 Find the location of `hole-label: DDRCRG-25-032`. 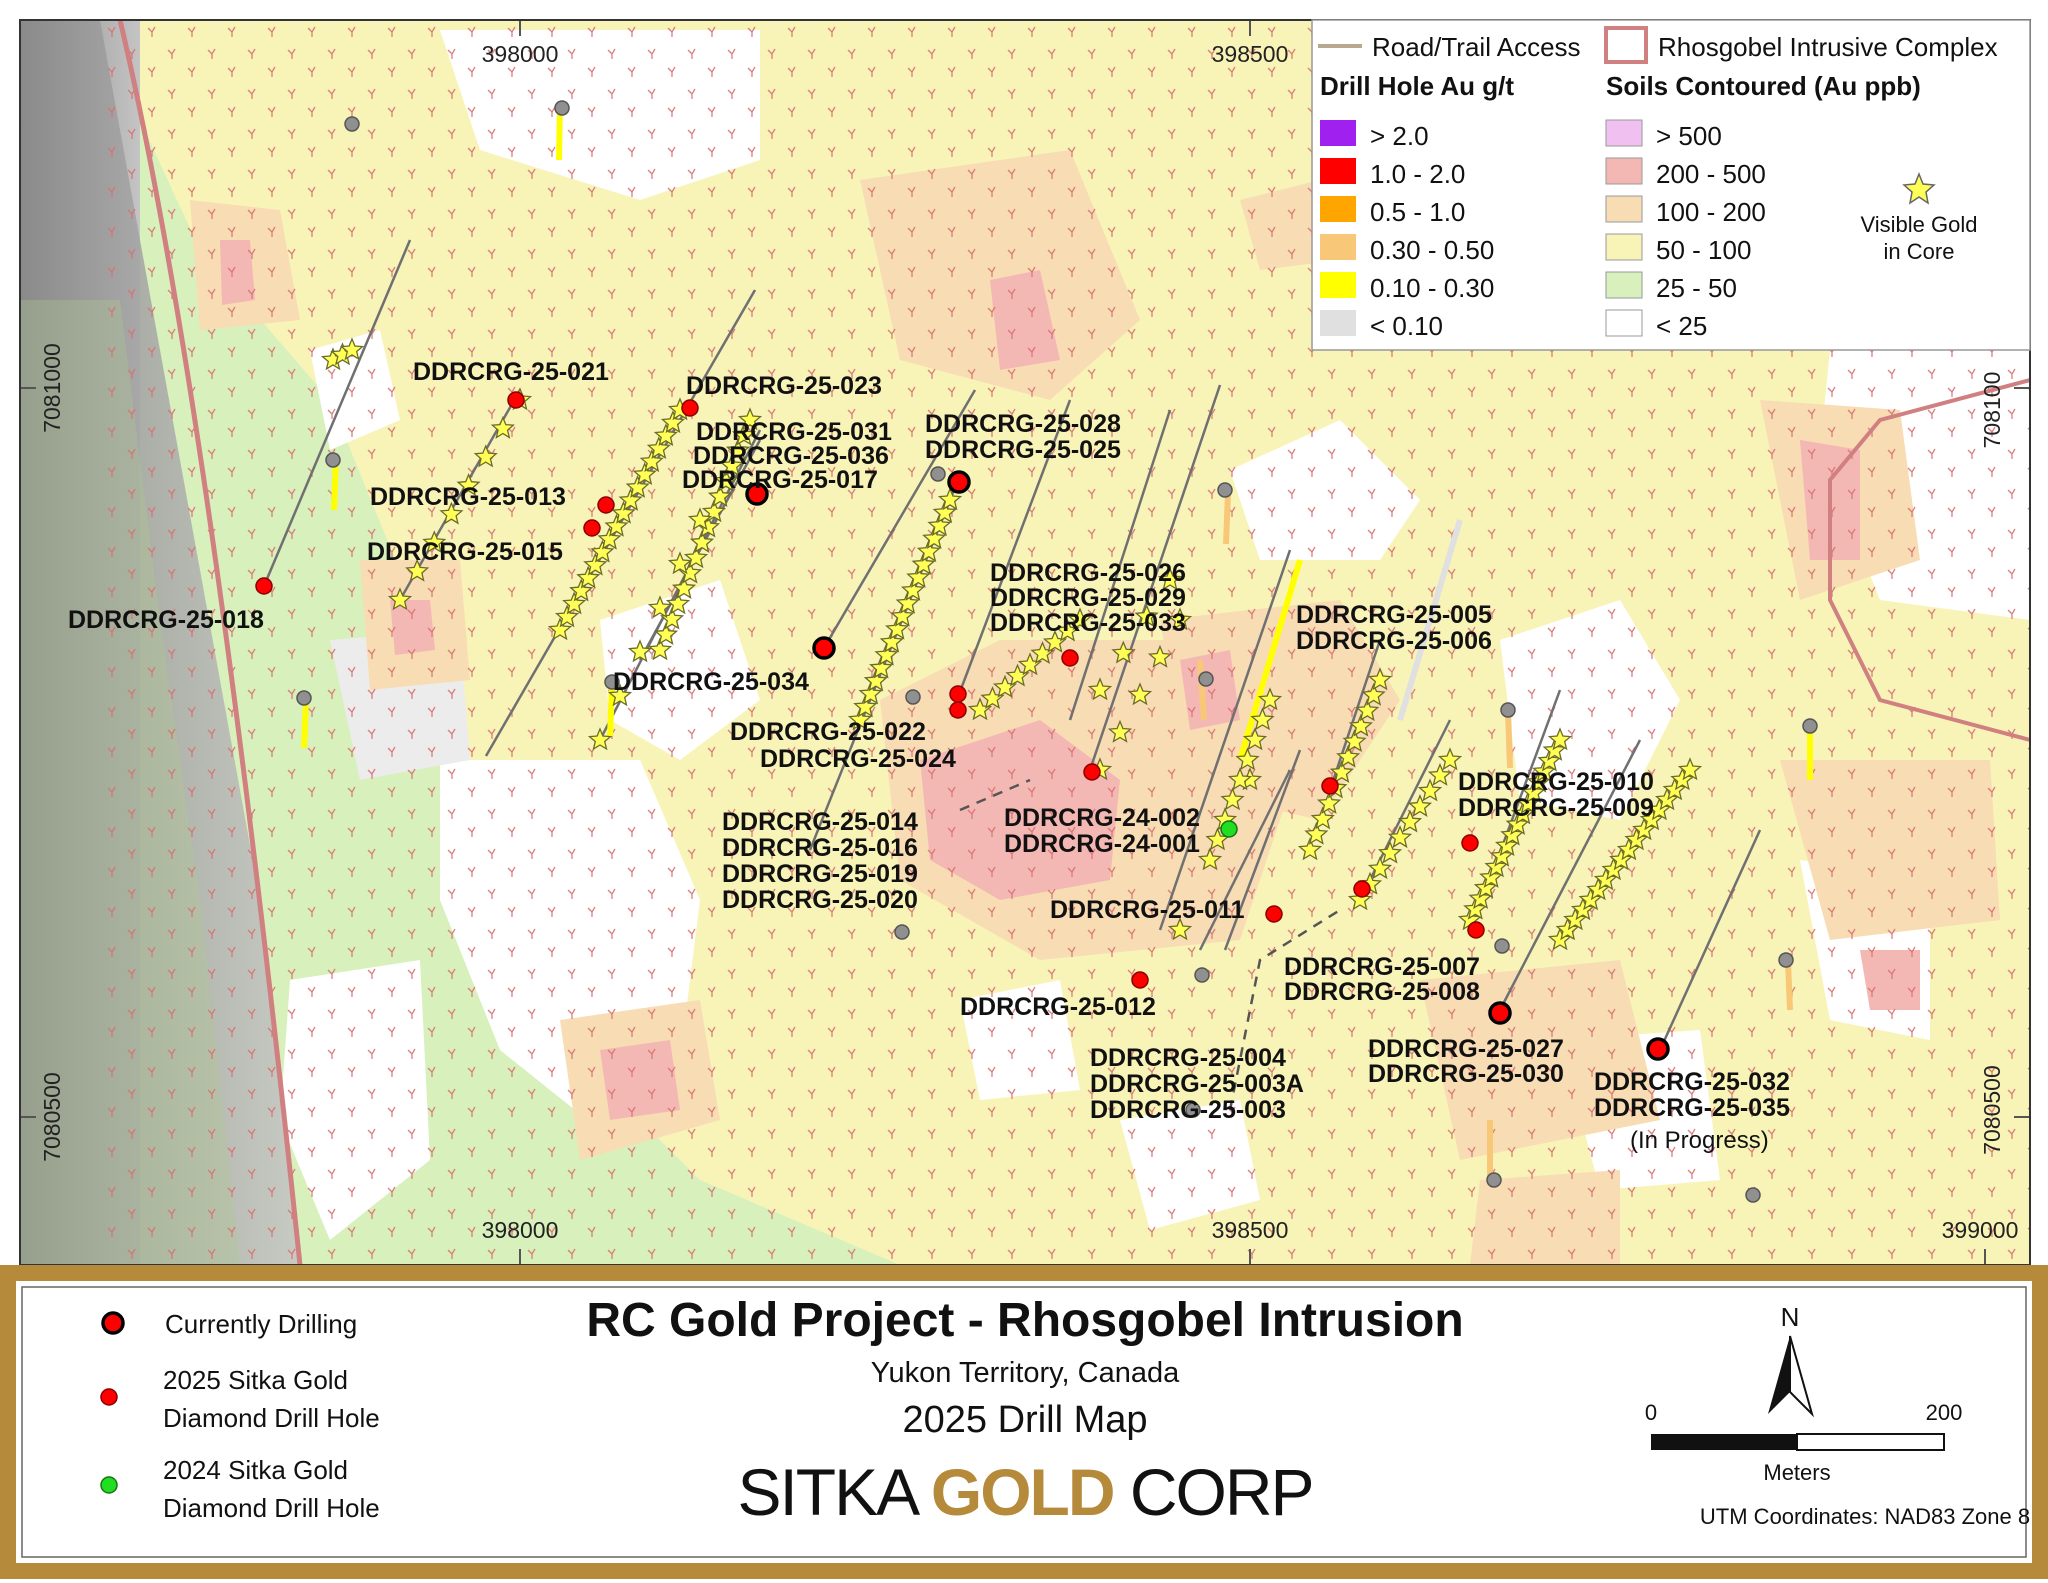

hole-label: DDRCRG-25-032 is located at coordinates (1692, 1082).